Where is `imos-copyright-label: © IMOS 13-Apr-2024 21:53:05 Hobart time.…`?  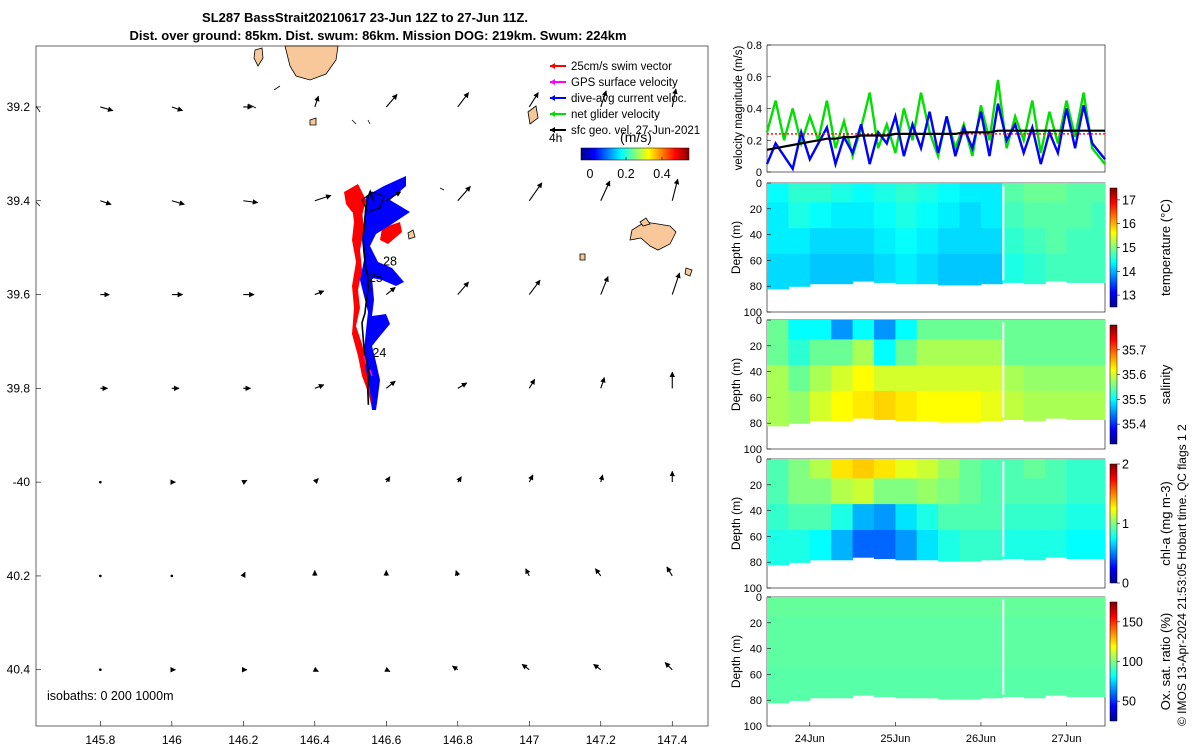
imos-copyright-label: © IMOS 13-Apr-2024 21:53:05 Hobart time.… is located at coordinates (1182, 575).